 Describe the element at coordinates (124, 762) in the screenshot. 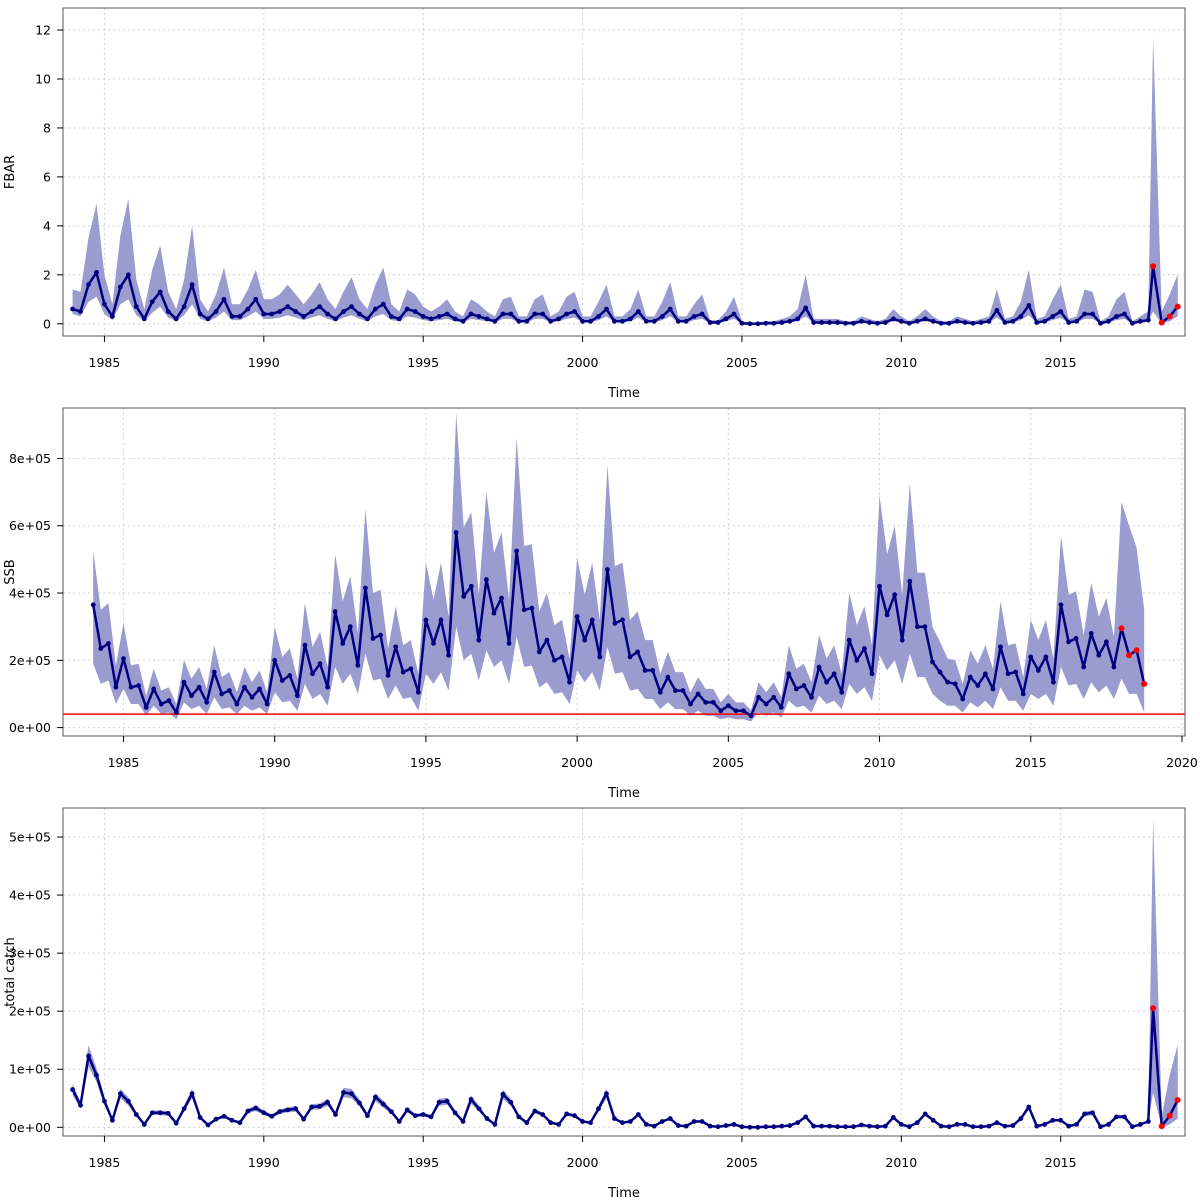

I see `ssb-x-tick-label: 1985` at that location.